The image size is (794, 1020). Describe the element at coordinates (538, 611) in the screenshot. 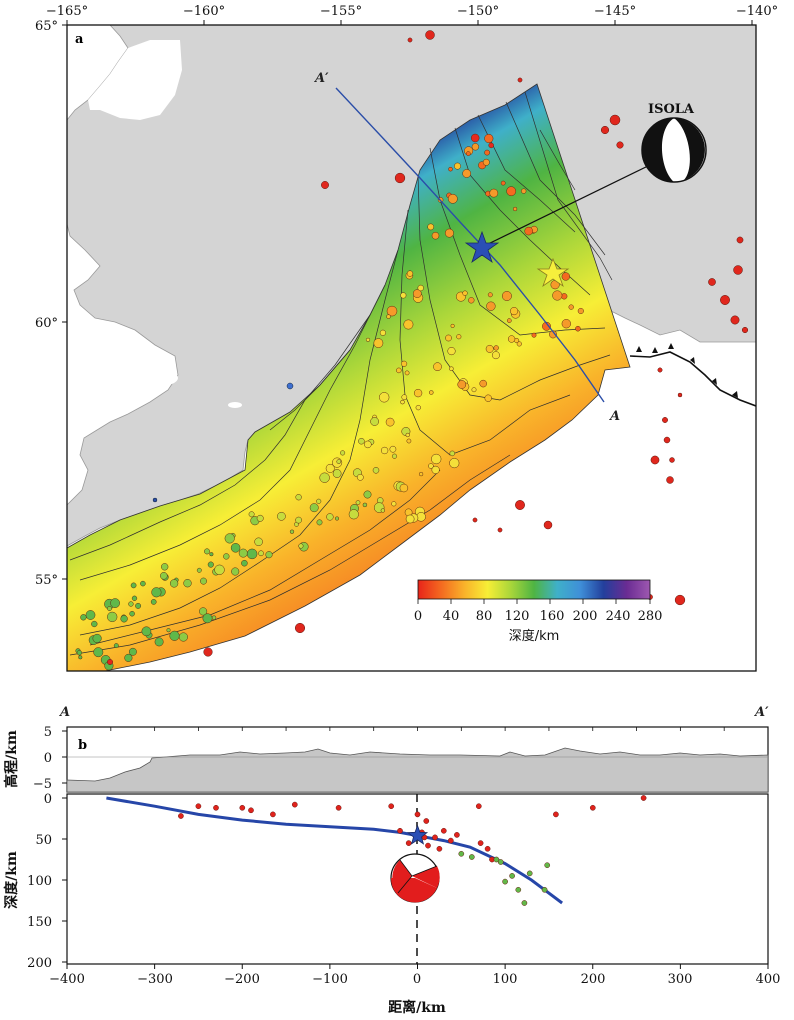

I see `colorbar: 0 40 80 120 160 200 240 280 深度/km` at that location.